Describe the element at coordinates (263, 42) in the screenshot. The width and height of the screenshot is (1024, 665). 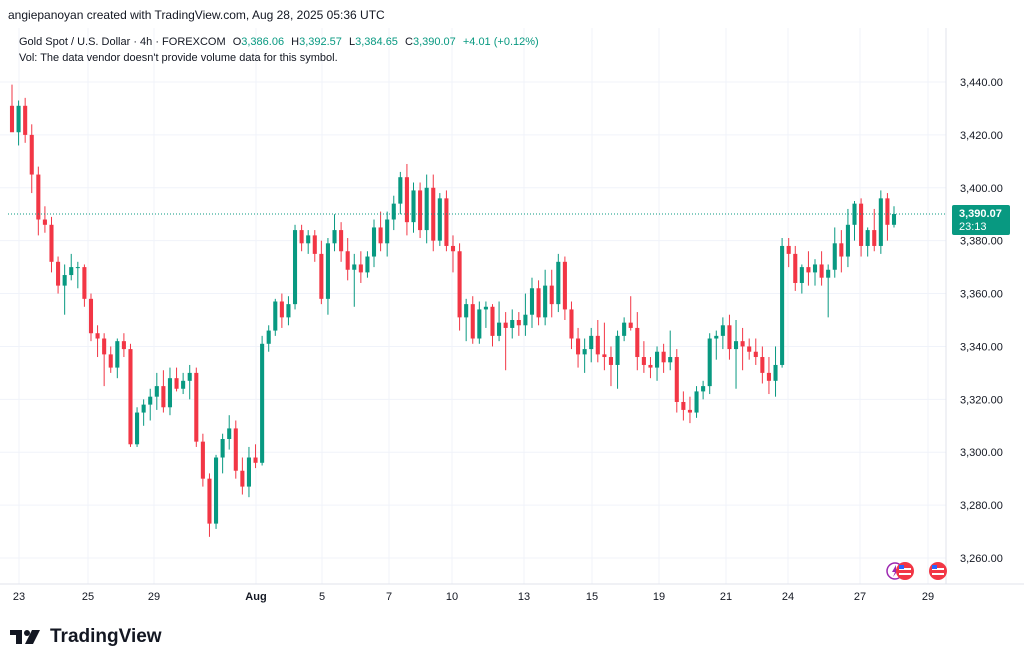
I see `open-value: 3,386.06` at that location.